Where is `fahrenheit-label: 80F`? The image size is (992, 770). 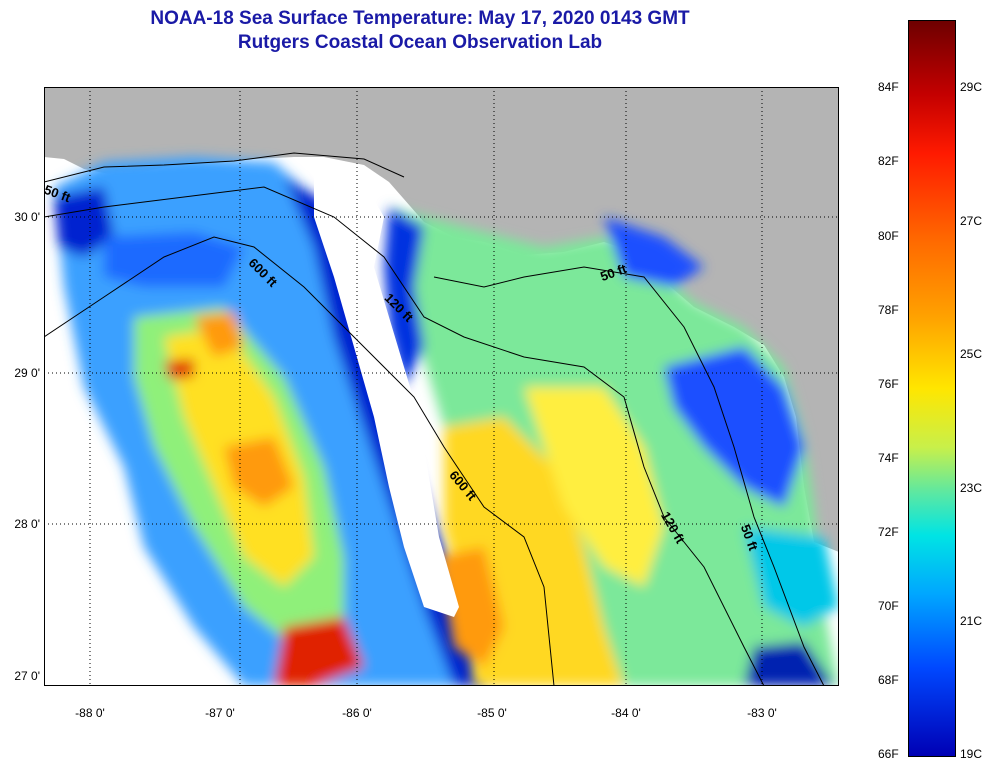
fahrenheit-label: 80F is located at coordinates (888, 236).